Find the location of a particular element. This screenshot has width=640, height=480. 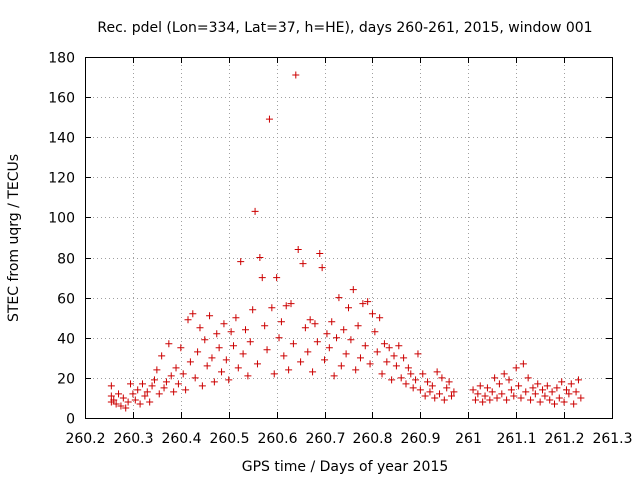

x-tick-label: 260.7 is located at coordinates (325, 439).